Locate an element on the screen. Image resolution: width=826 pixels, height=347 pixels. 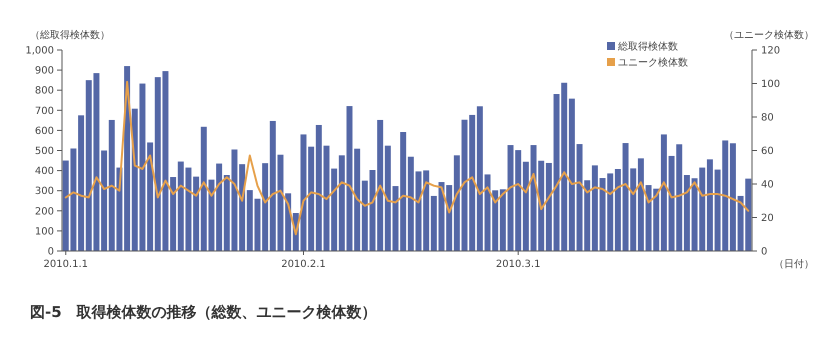
y-tick-label: 200 is located at coordinates (44, 212).